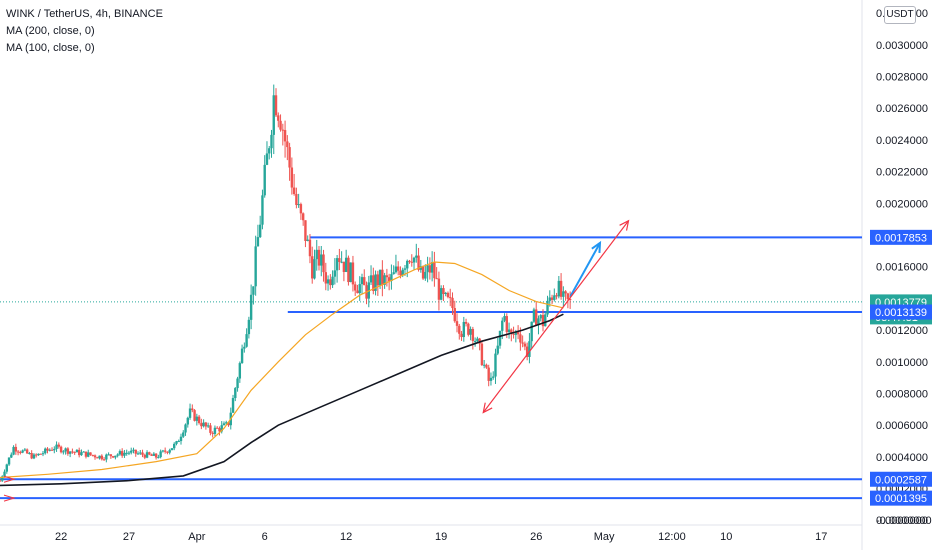  I want to click on support-trendline-arrowhead, so click(624, 225).